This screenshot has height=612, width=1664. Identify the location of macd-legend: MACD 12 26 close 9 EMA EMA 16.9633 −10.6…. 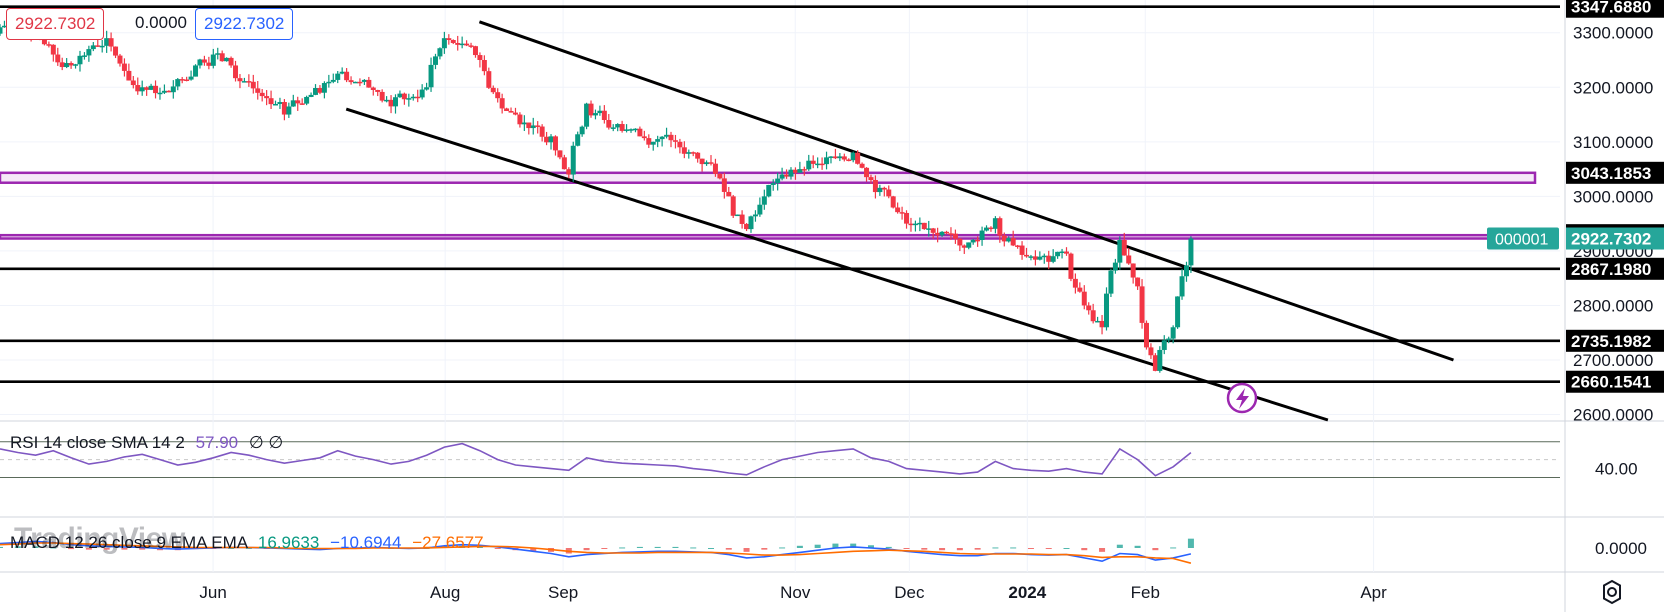
(247, 543).